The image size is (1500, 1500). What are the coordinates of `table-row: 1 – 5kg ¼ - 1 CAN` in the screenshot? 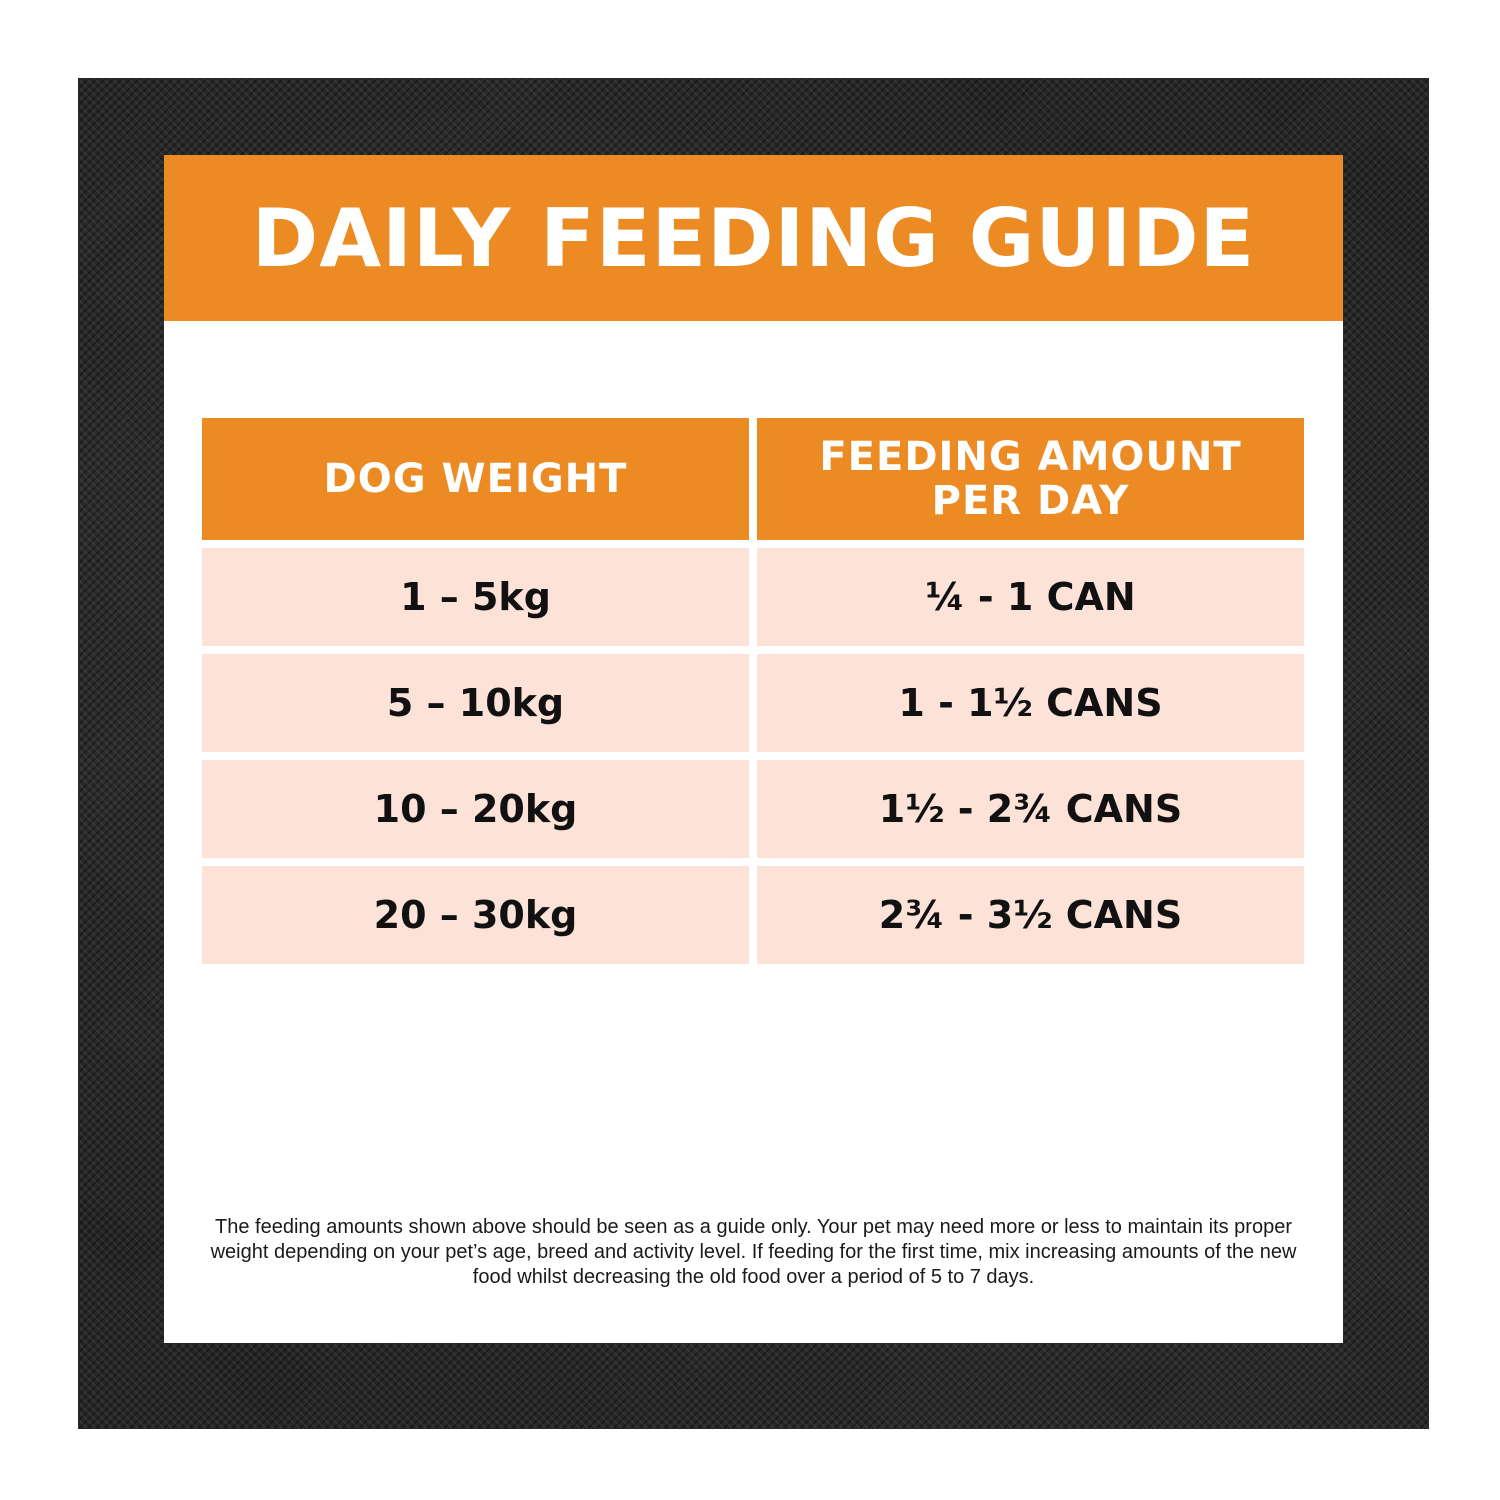 It's located at (753, 597).